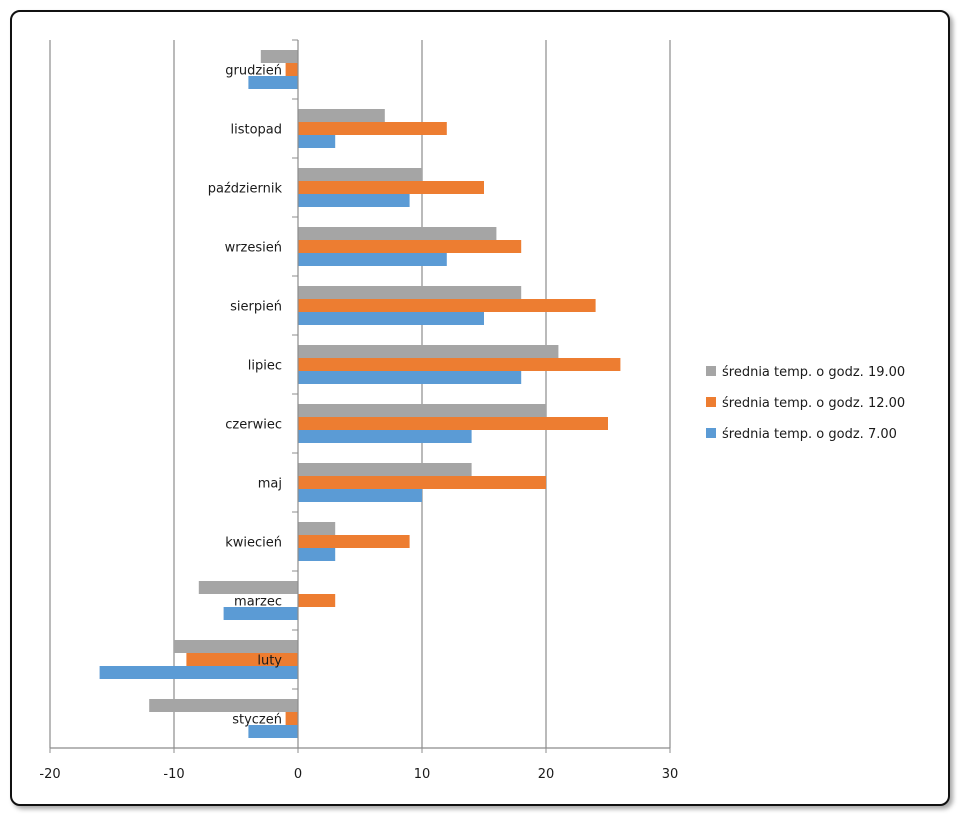 The width and height of the screenshot is (960, 816). Describe the element at coordinates (253, 71) in the screenshot. I see `category-label: grudzień` at that location.